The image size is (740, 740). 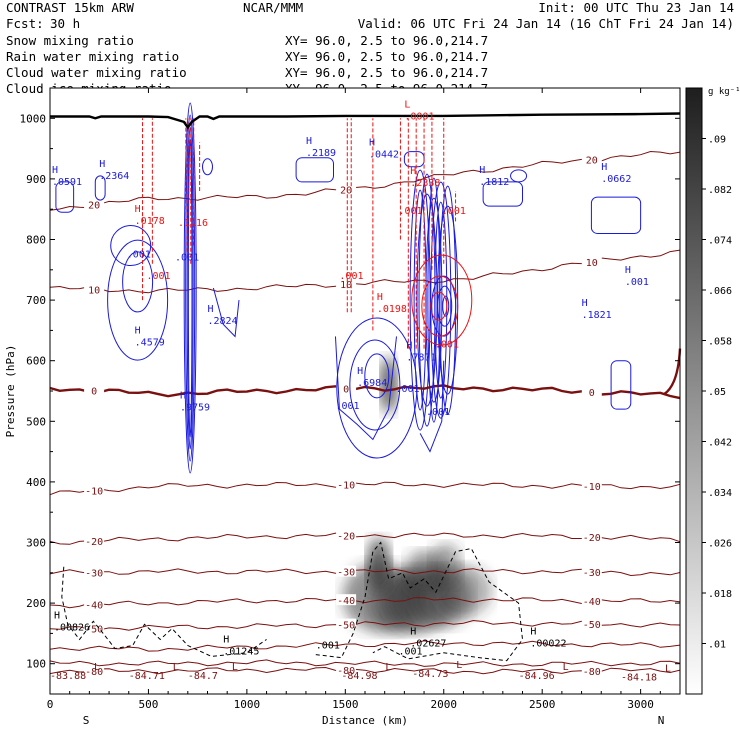 I want to click on colorbar-label: .034, so click(x=720, y=493).